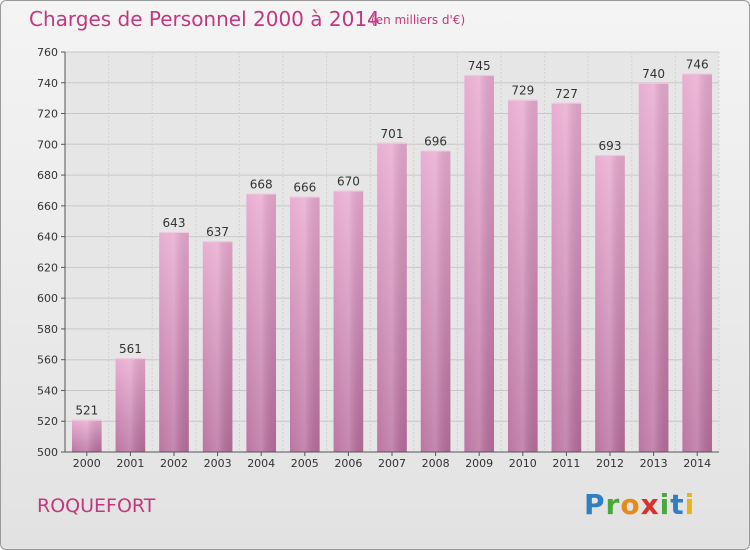  What do you see at coordinates (392, 134) in the screenshot?
I see `bar-value-label: 701` at bounding box center [392, 134].